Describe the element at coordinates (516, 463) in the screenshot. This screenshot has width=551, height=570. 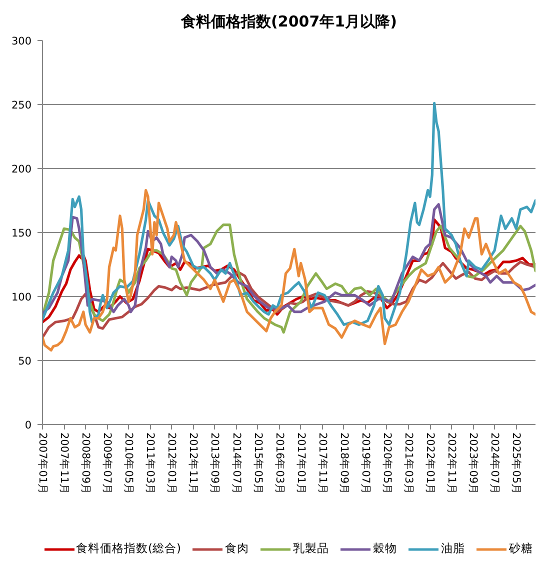
I see `x-tick-label: 2025年05月` at that location.